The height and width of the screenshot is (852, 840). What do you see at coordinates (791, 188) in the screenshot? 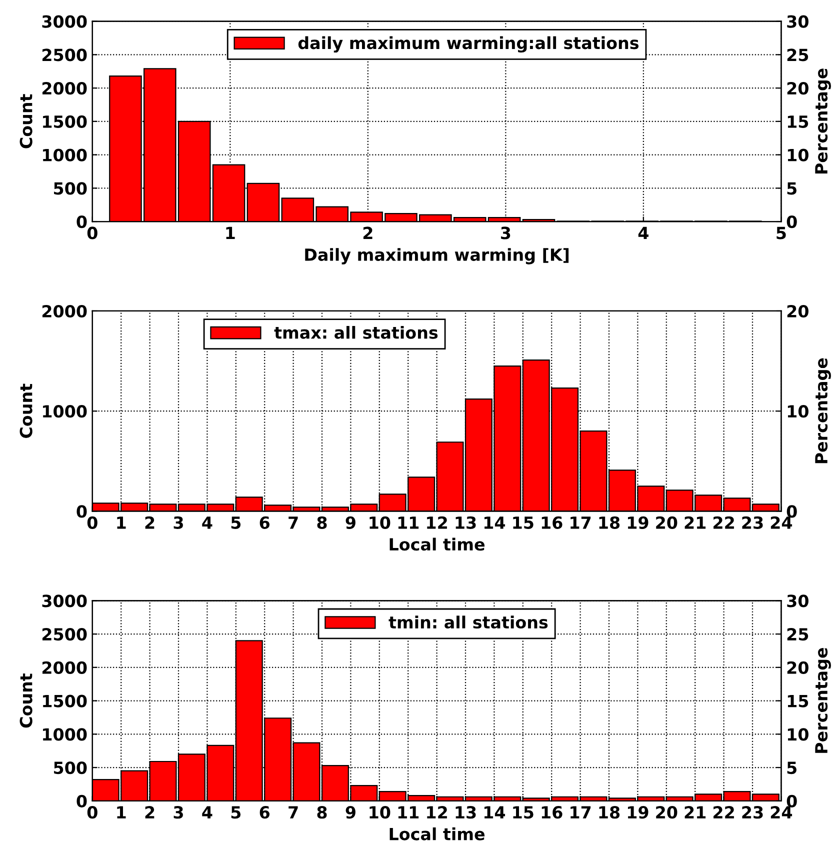
I see `y2-tick-label: 5` at bounding box center [791, 188].